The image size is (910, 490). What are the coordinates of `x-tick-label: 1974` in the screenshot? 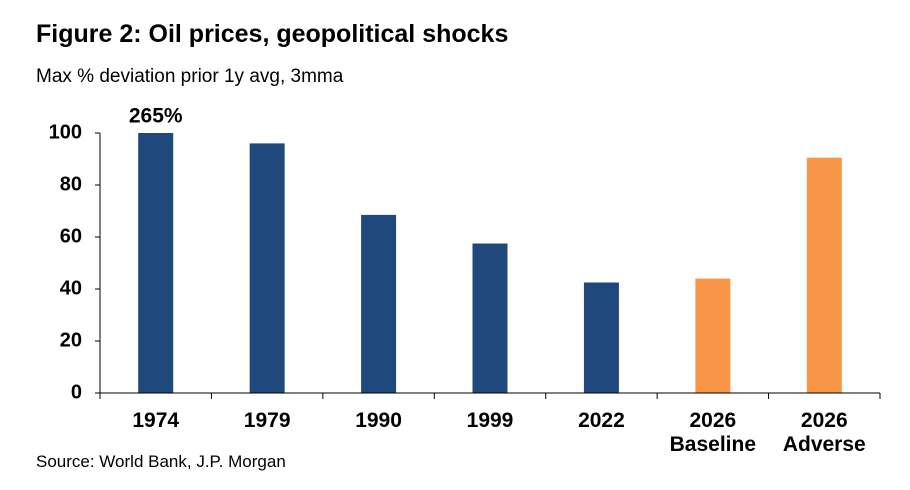 It's located at (156, 420).